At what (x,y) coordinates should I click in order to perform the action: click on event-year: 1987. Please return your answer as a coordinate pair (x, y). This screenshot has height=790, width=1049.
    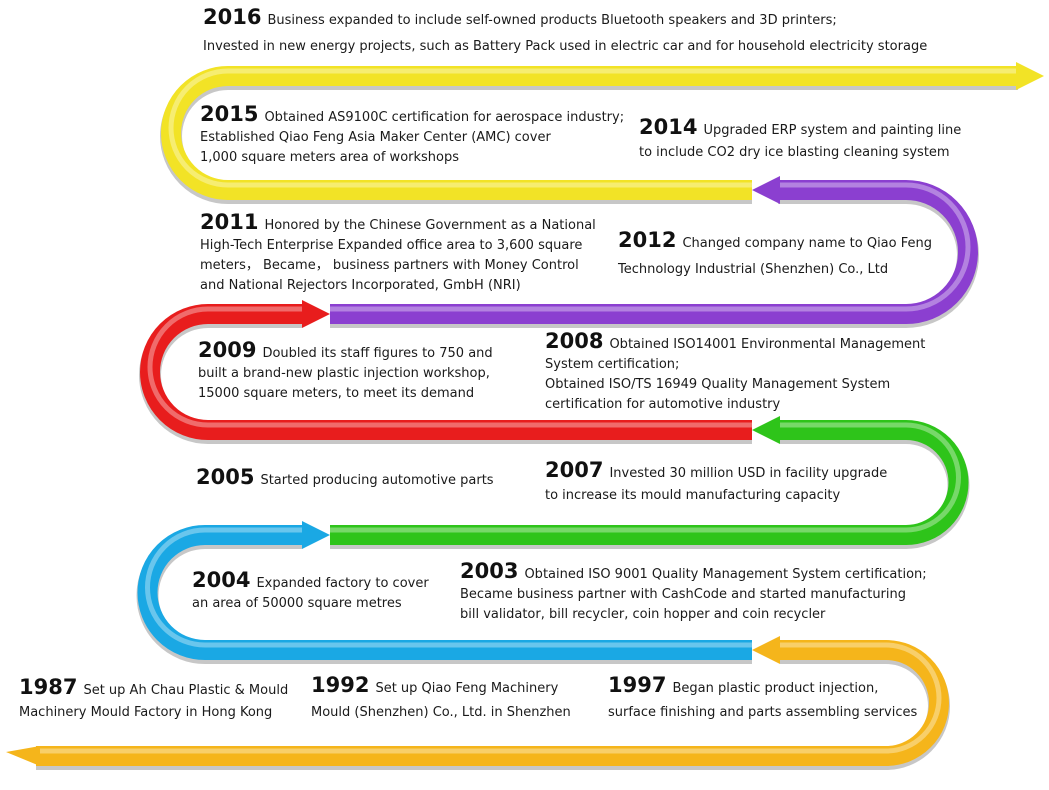
    Looking at the image, I should click on (48, 687).